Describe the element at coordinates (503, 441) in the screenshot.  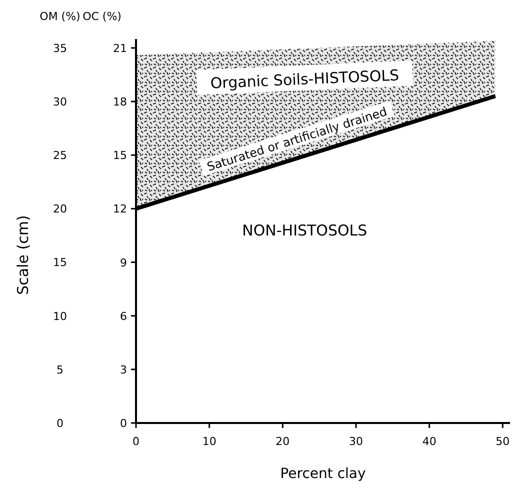
I see `x-tick-label: 50` at that location.